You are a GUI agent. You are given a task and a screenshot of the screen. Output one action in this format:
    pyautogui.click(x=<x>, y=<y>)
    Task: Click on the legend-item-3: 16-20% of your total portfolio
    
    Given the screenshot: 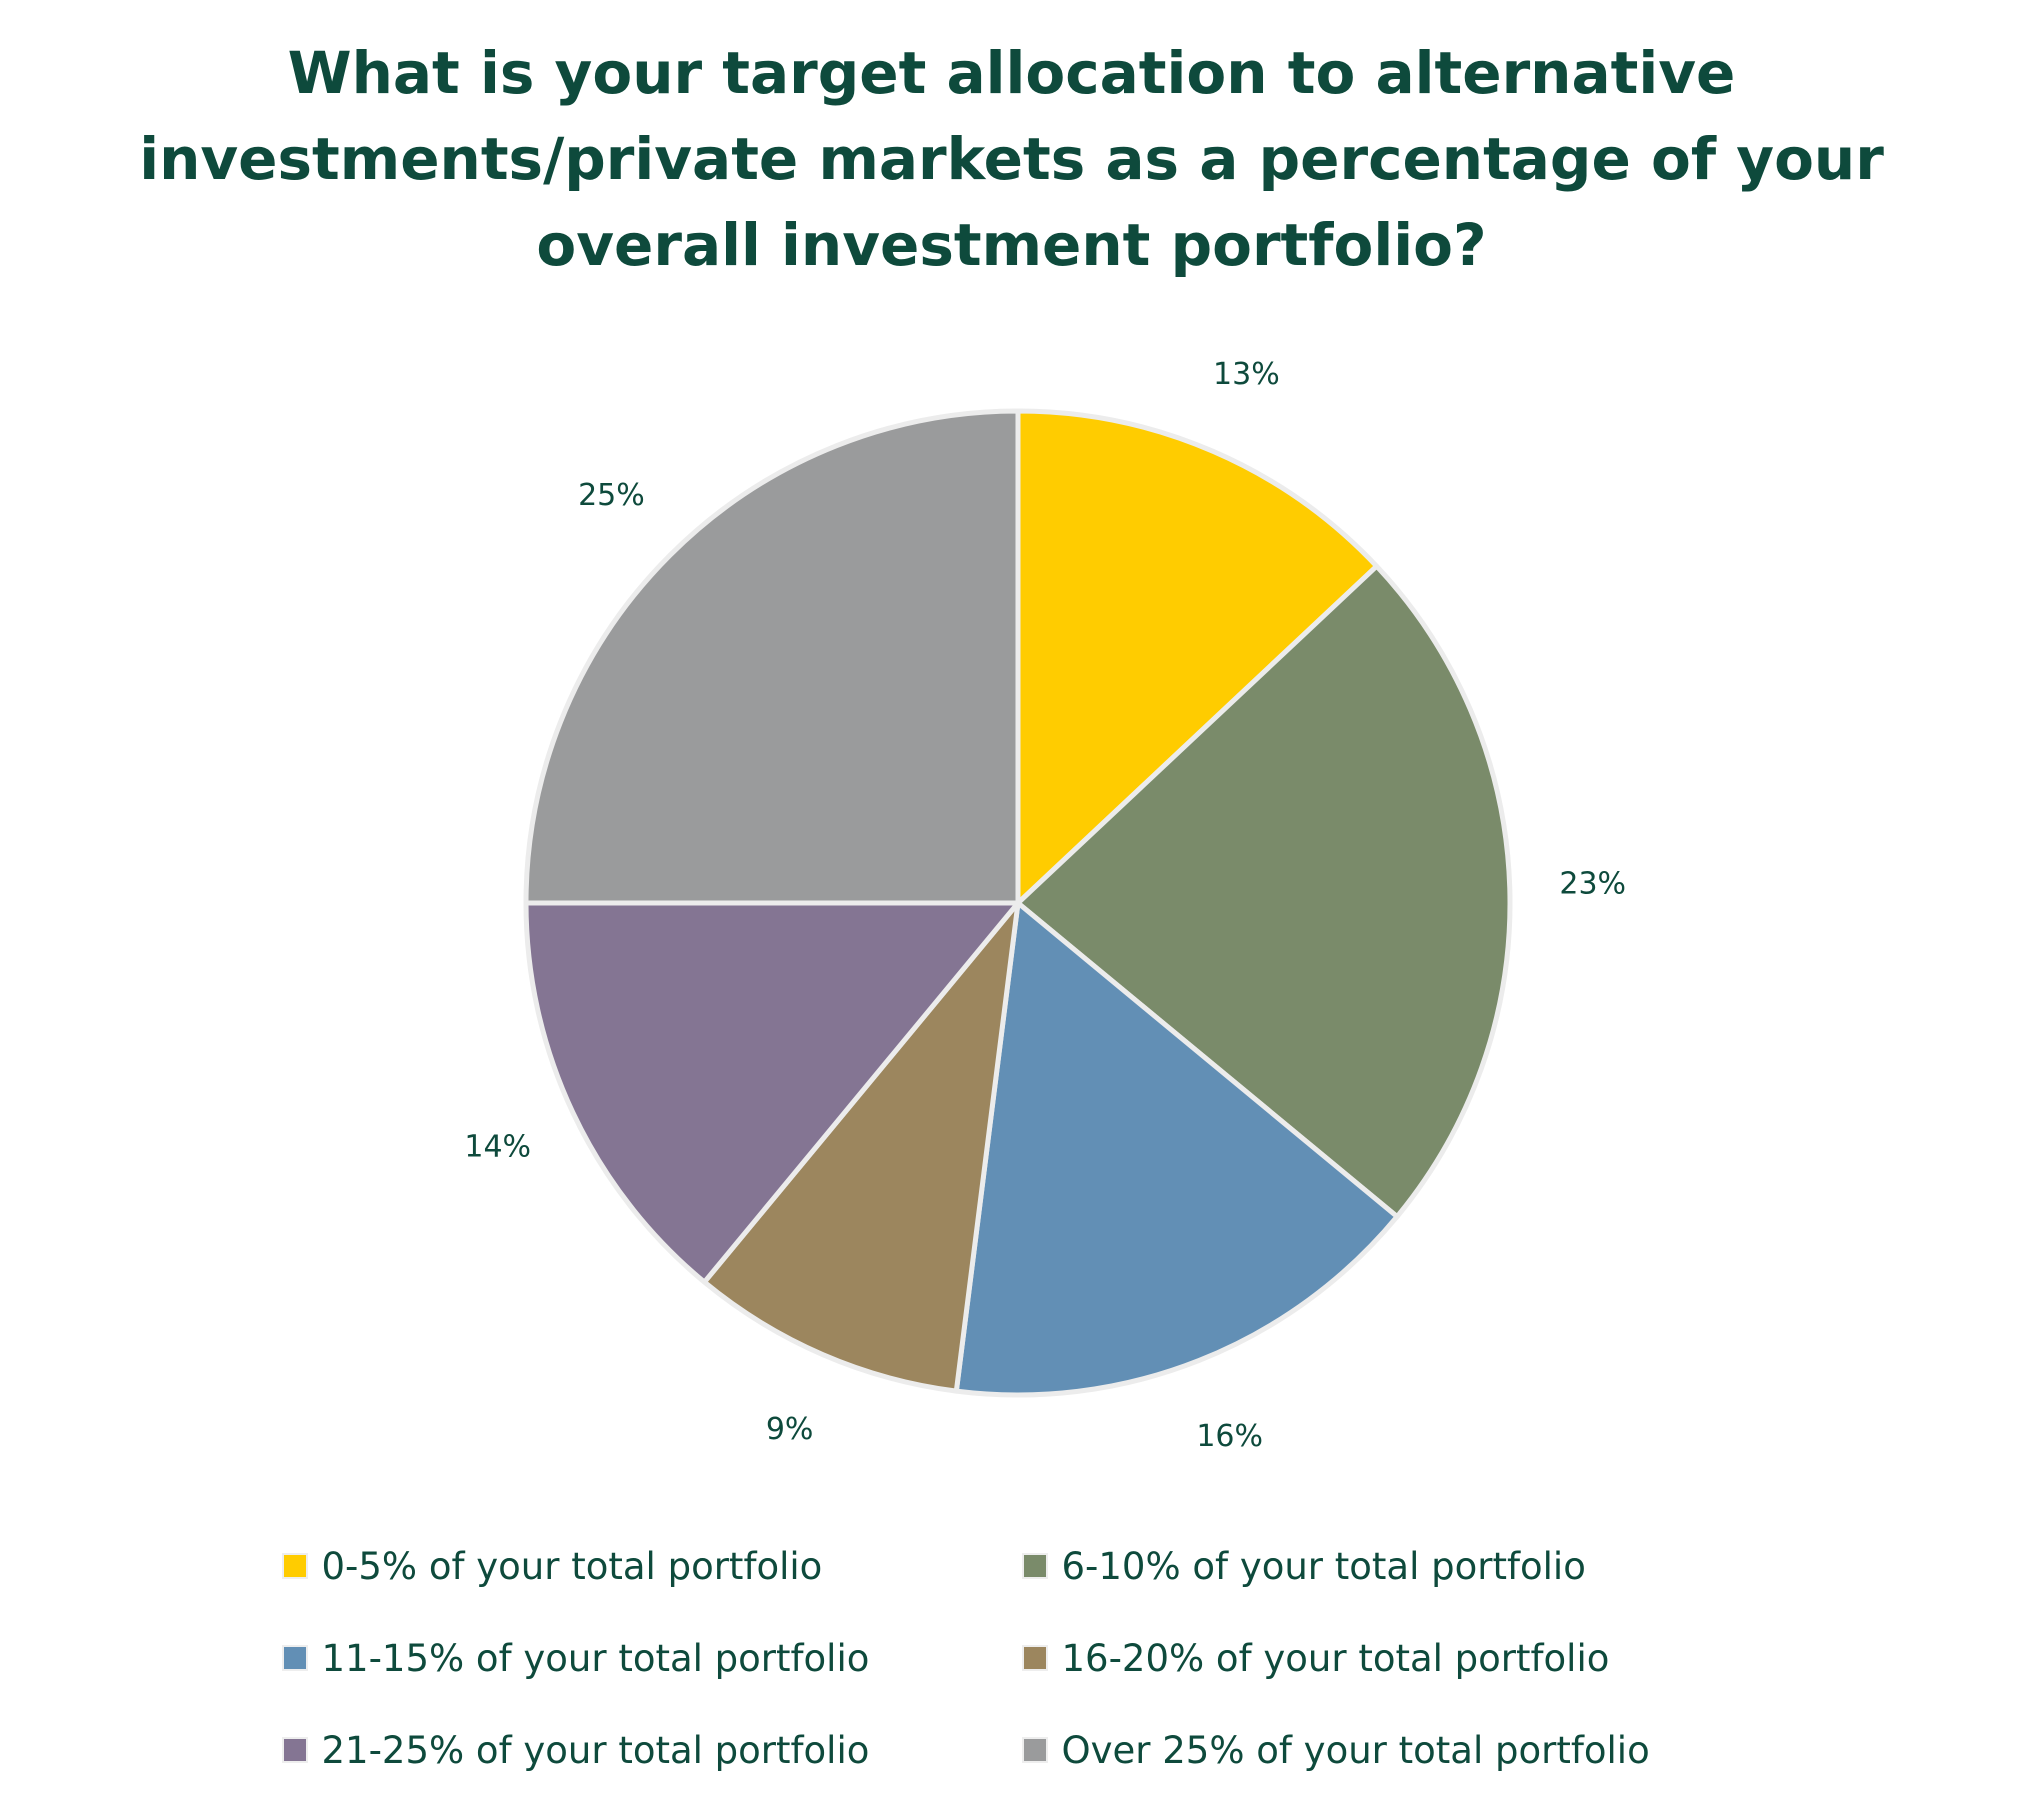 What is the action you would take?
    pyautogui.click(x=1381, y=1658)
    